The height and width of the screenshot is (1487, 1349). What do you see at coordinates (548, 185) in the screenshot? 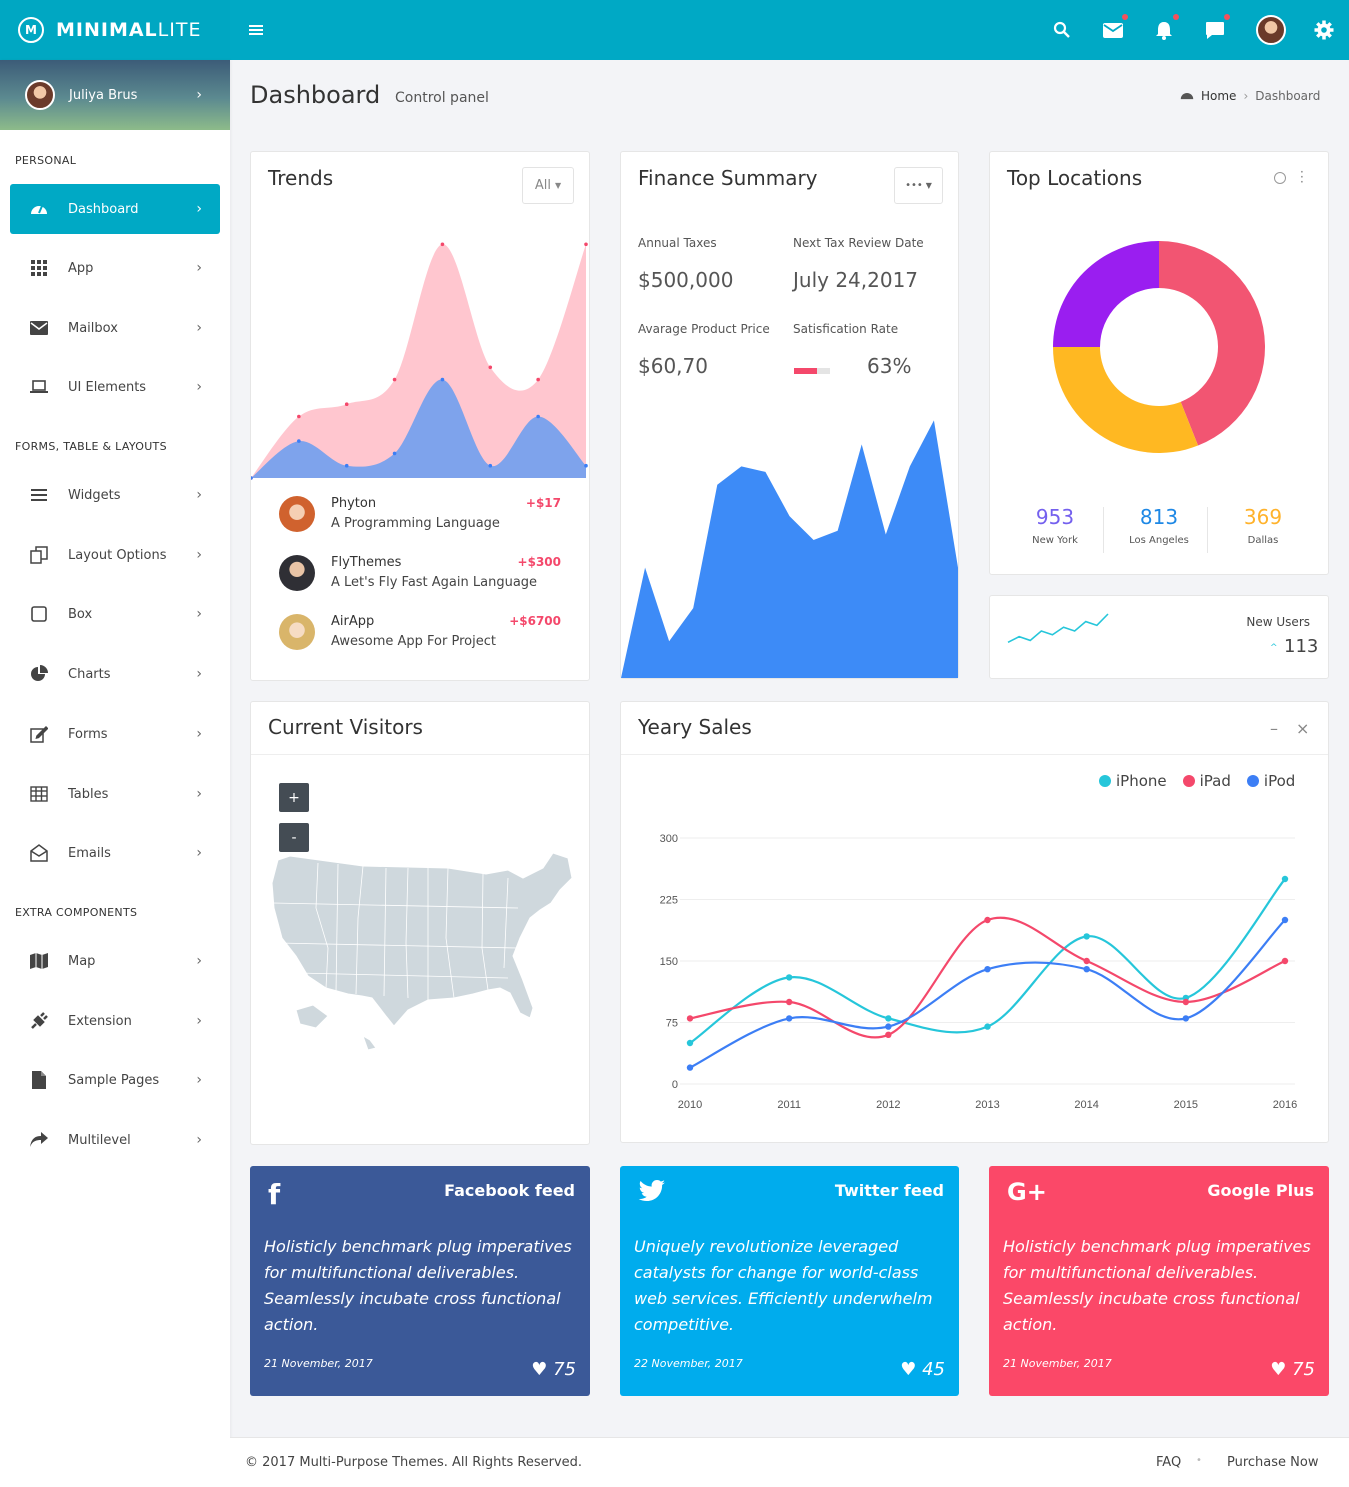
I see `trends-filter-dropdown: All ▼` at bounding box center [548, 185].